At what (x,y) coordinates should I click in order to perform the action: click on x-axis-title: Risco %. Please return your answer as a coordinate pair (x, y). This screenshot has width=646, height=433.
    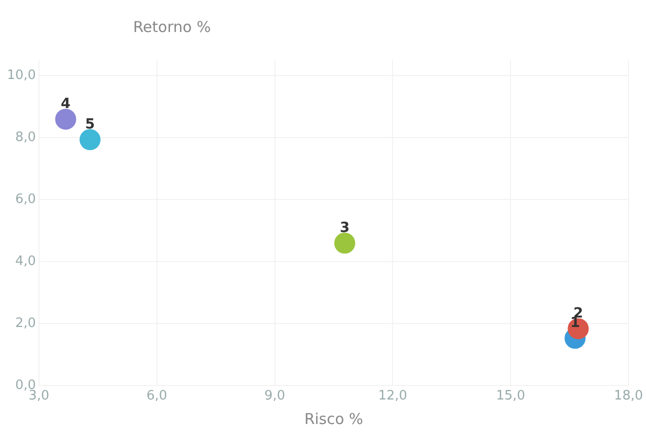
    Looking at the image, I should click on (334, 419).